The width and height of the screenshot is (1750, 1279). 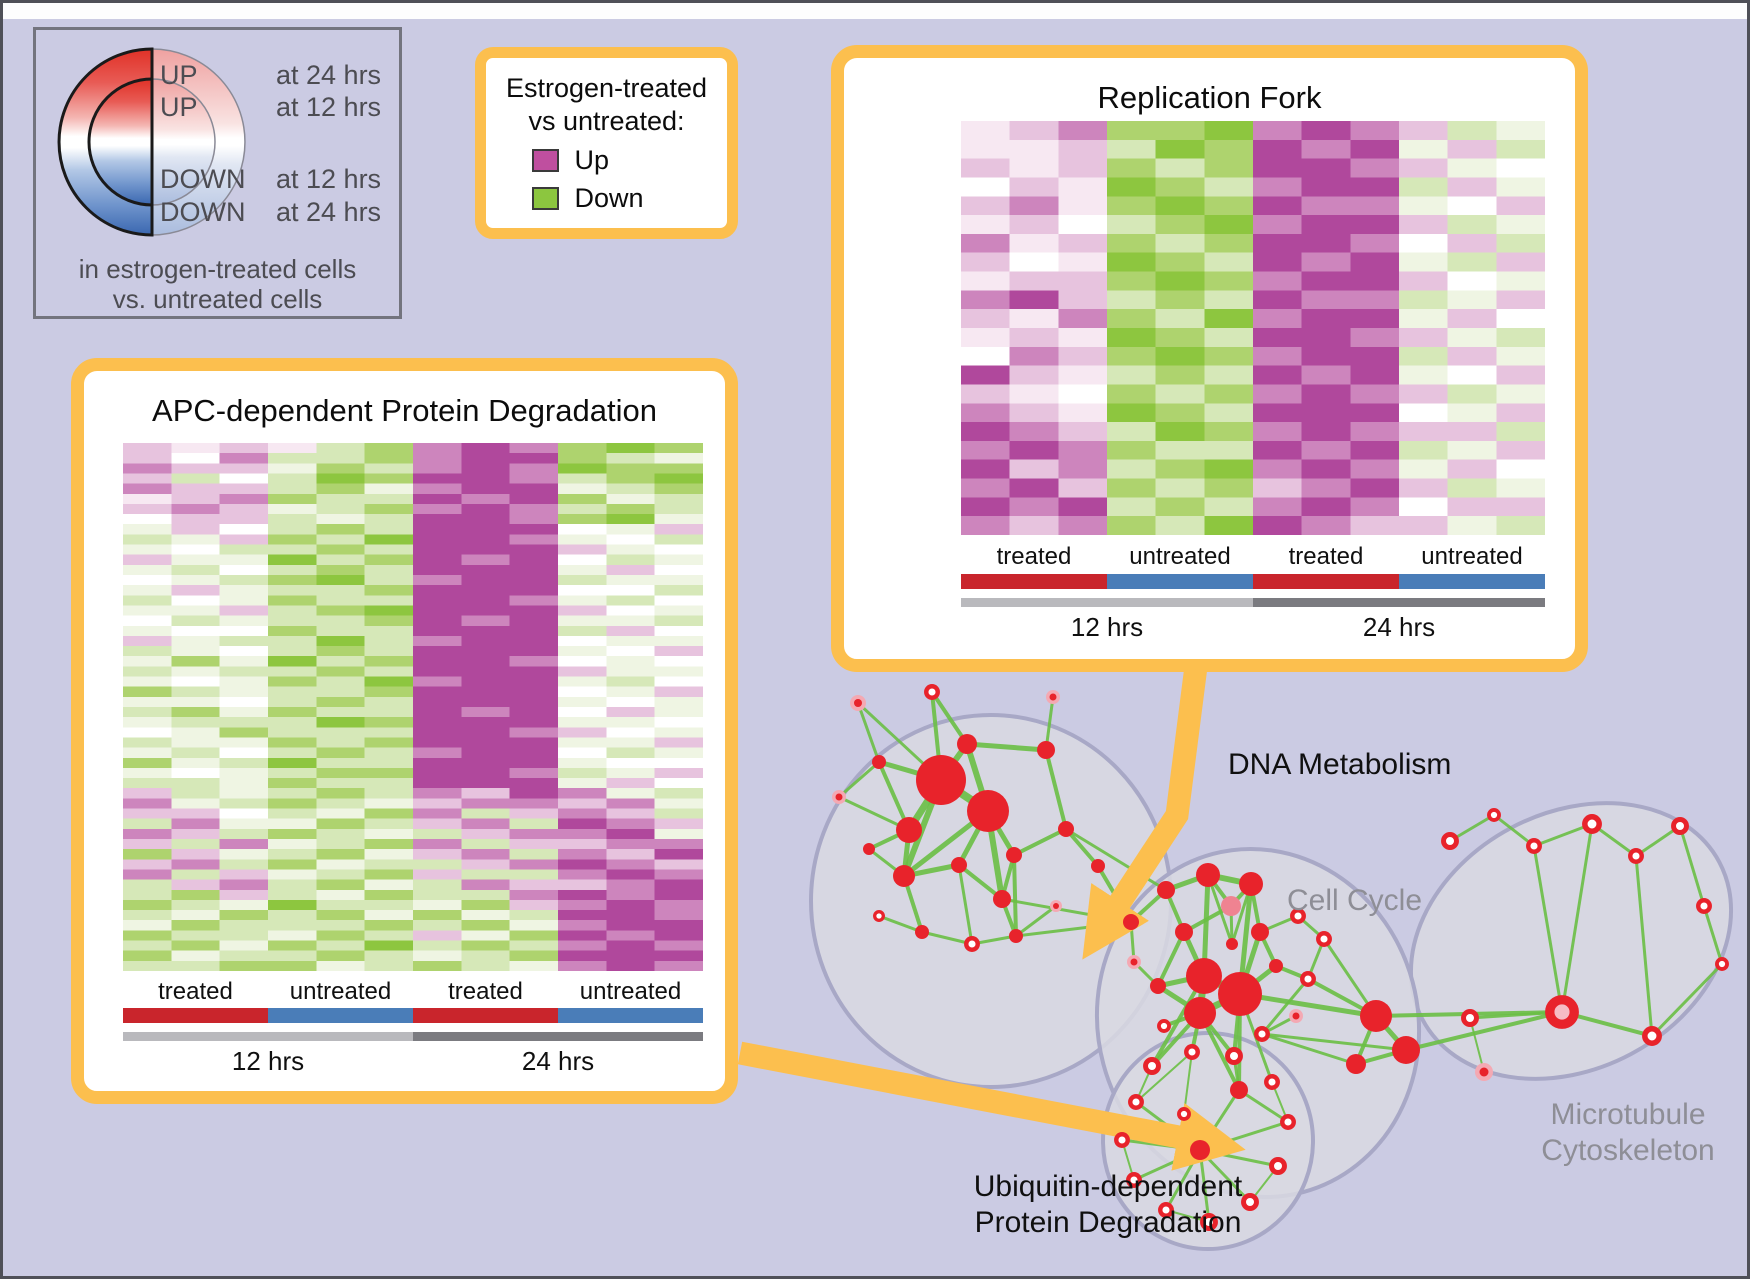 I want to click on legend-title-line1: Estrogen-treated, so click(x=606, y=88).